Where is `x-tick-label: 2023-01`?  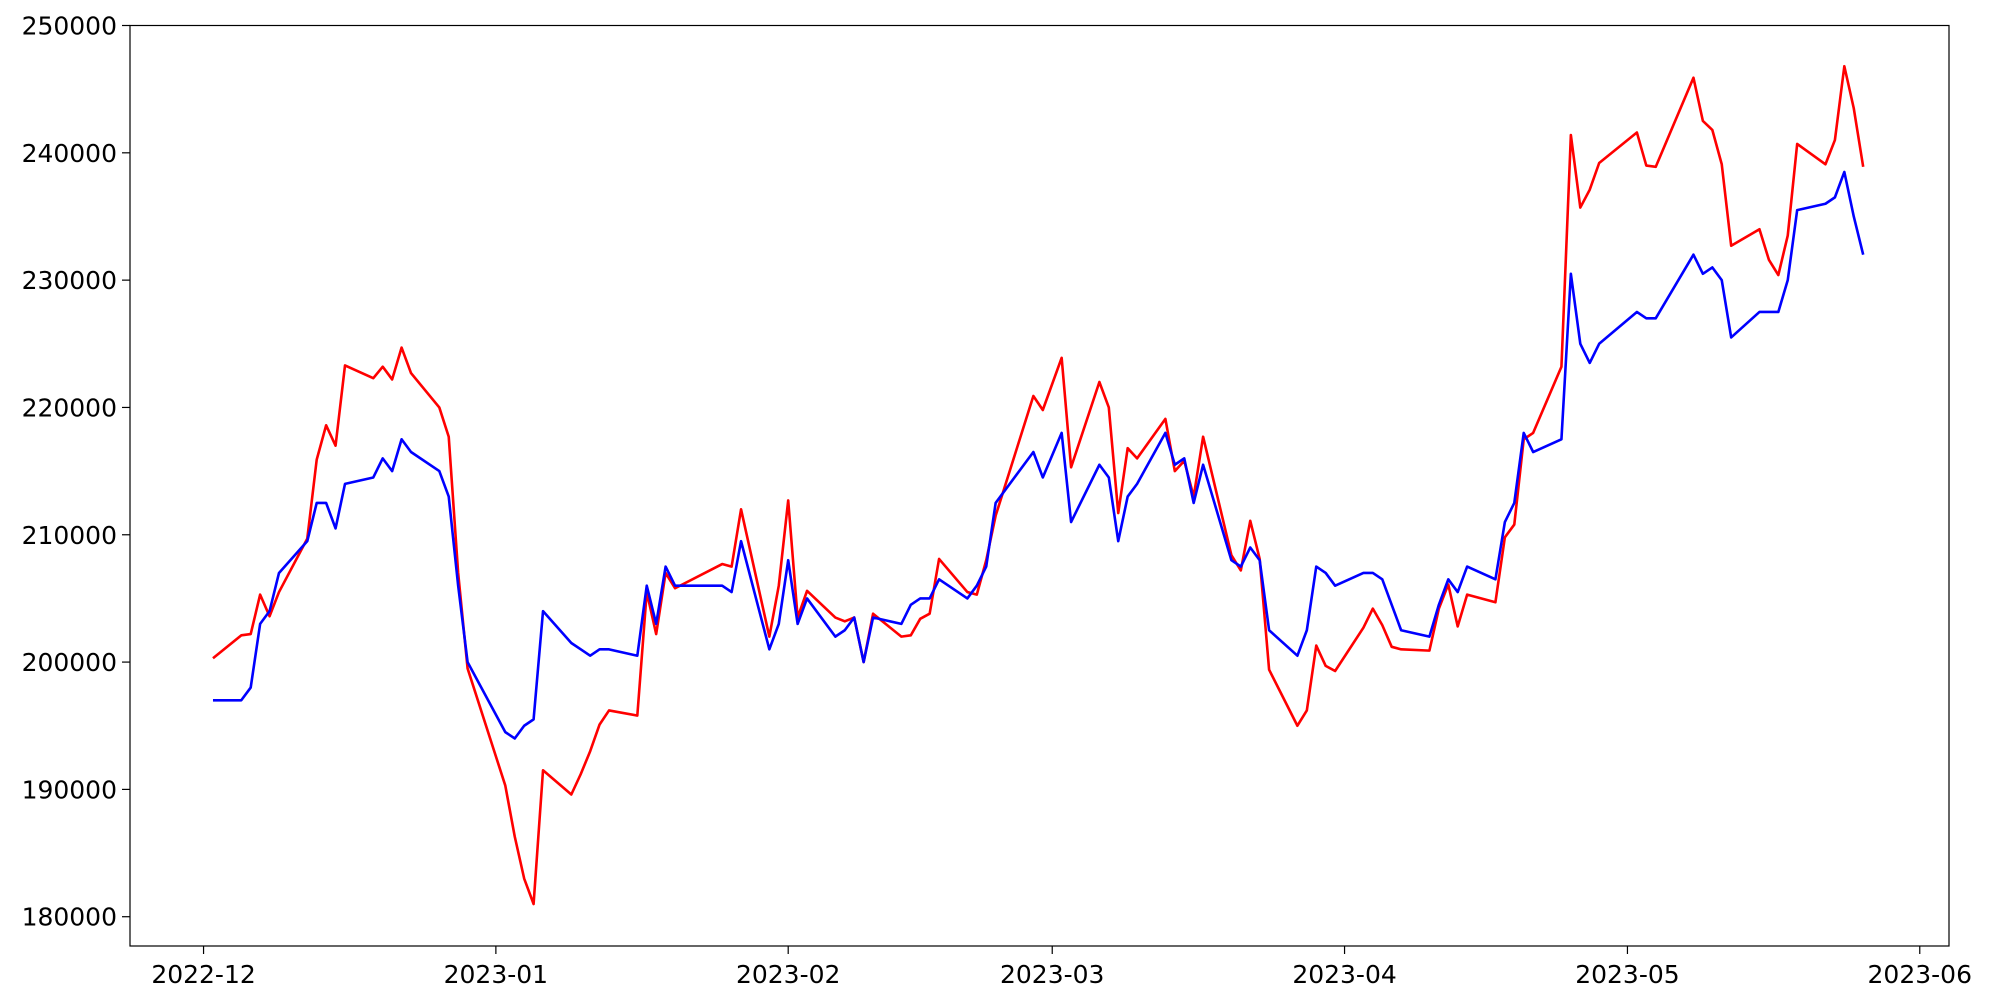 x-tick-label: 2023-01 is located at coordinates (496, 974).